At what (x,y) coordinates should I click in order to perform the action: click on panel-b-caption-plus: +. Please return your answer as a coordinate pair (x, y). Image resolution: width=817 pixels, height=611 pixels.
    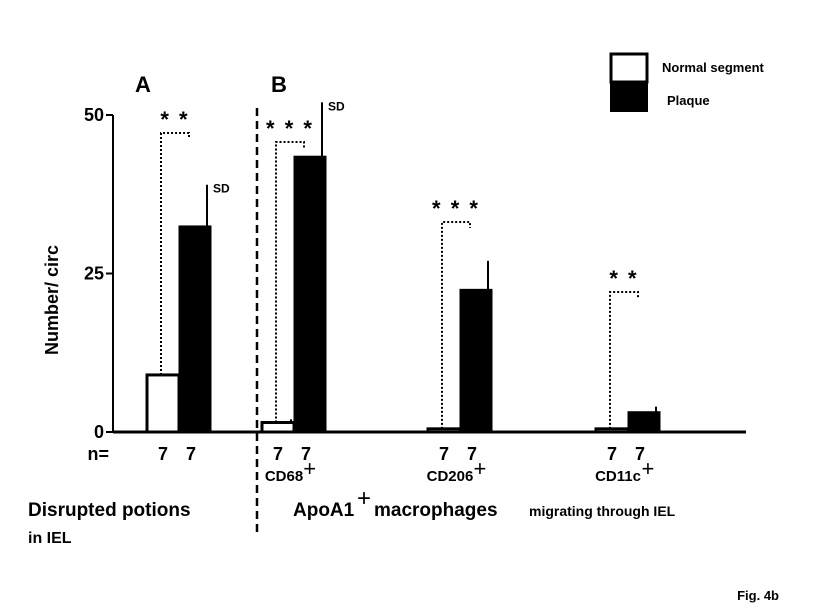
    Looking at the image, I should click on (364, 498).